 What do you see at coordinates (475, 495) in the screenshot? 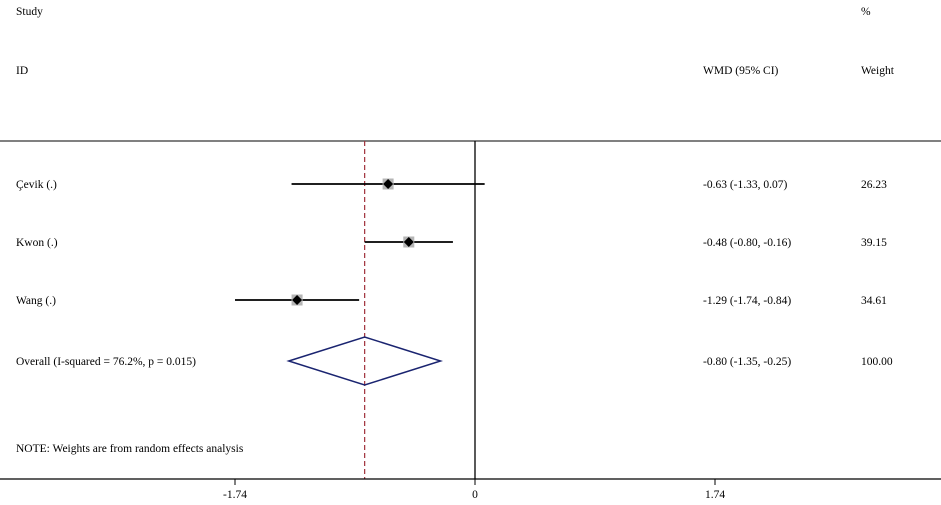
I see `x-tick-label: 0` at bounding box center [475, 495].